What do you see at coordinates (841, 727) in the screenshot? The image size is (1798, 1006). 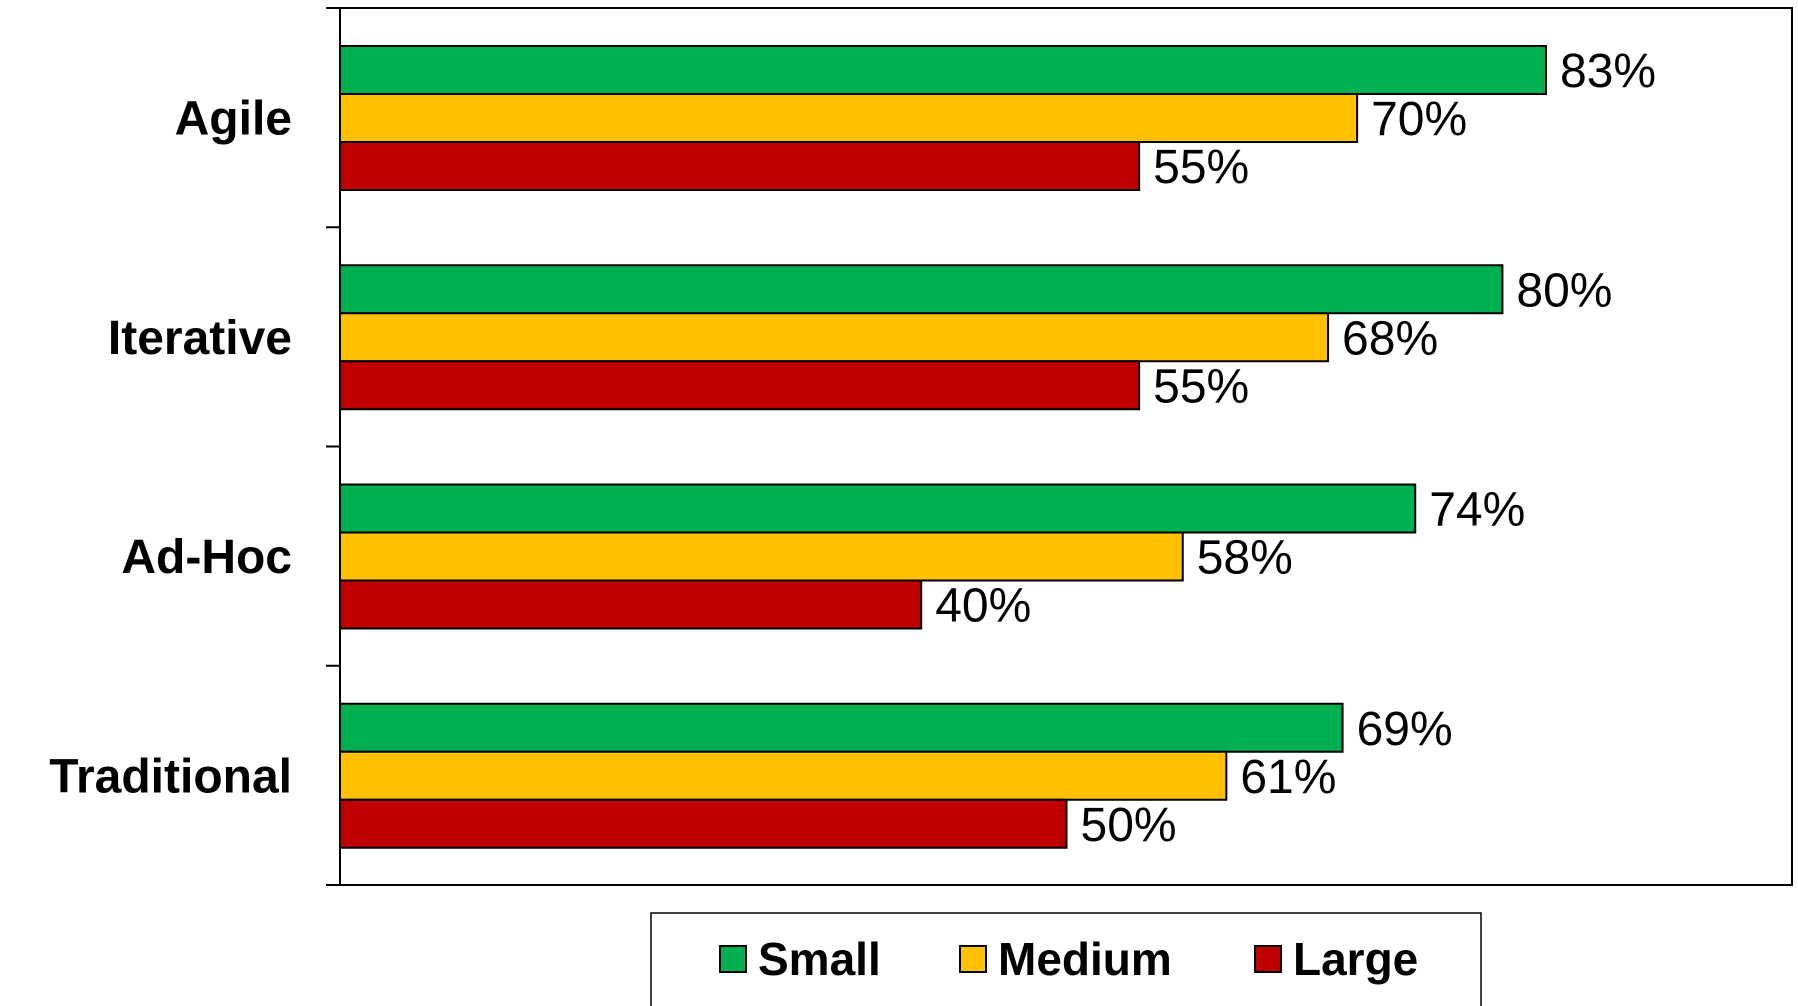 I see `bar-traditional-small` at bounding box center [841, 727].